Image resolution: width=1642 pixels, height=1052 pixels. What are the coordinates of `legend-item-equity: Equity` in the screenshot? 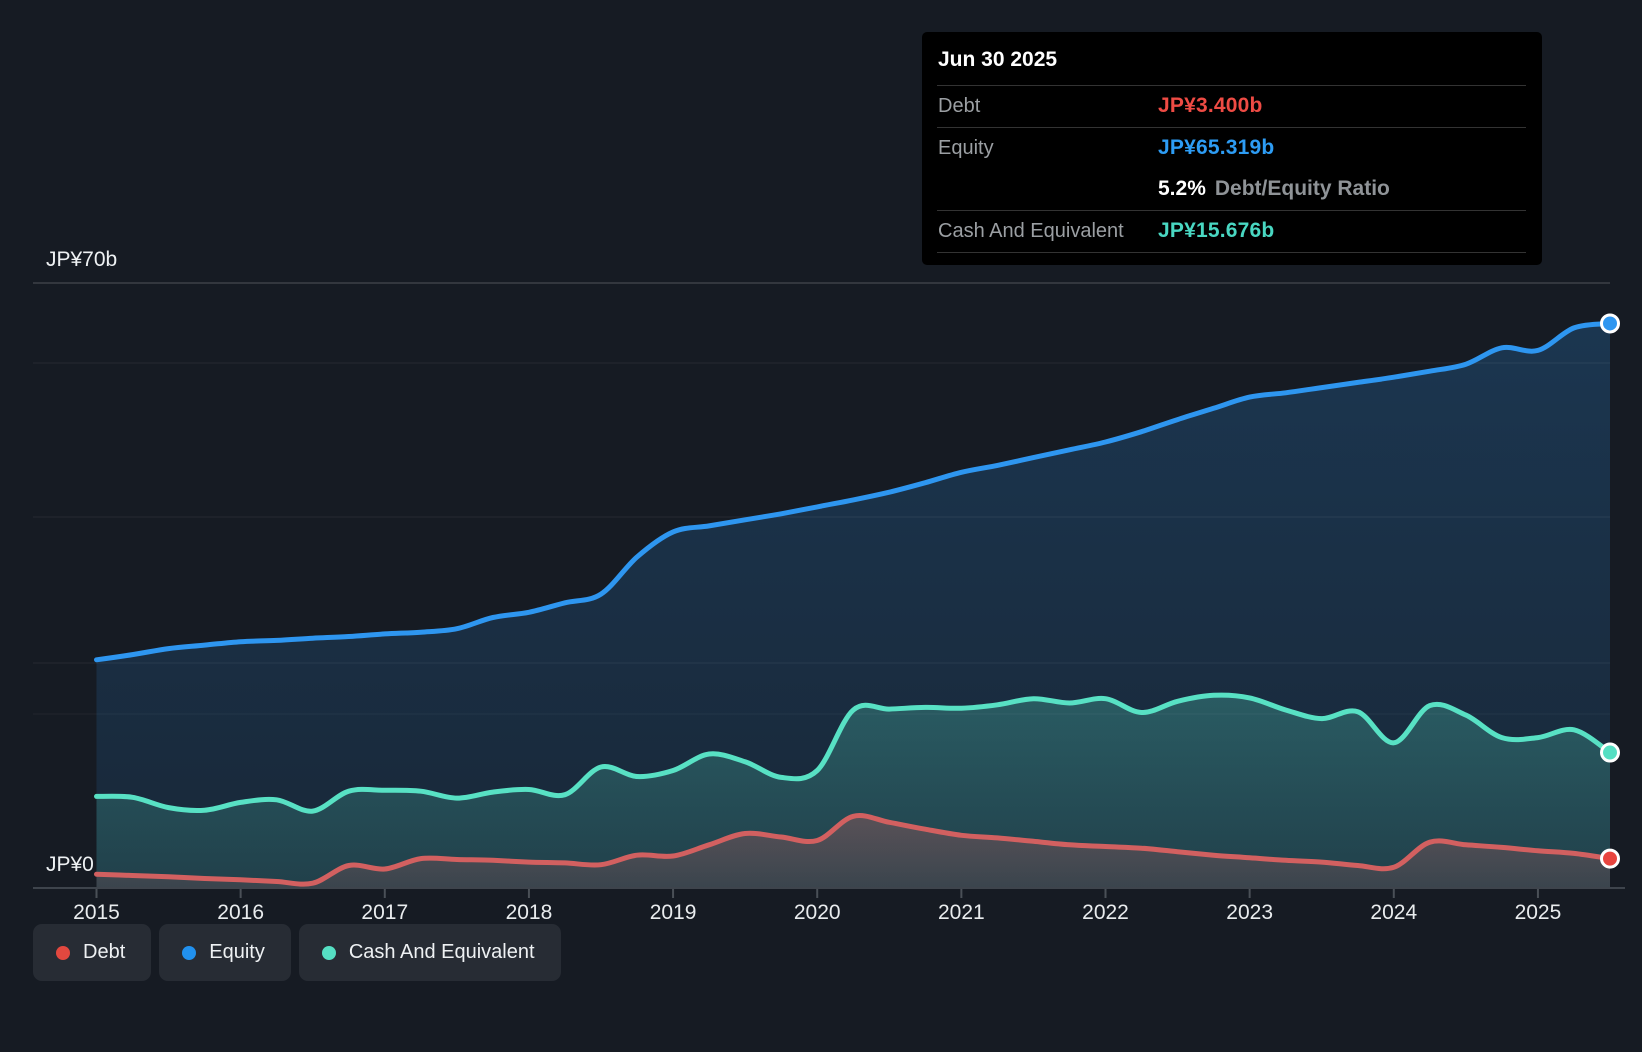 It's located at (225, 952).